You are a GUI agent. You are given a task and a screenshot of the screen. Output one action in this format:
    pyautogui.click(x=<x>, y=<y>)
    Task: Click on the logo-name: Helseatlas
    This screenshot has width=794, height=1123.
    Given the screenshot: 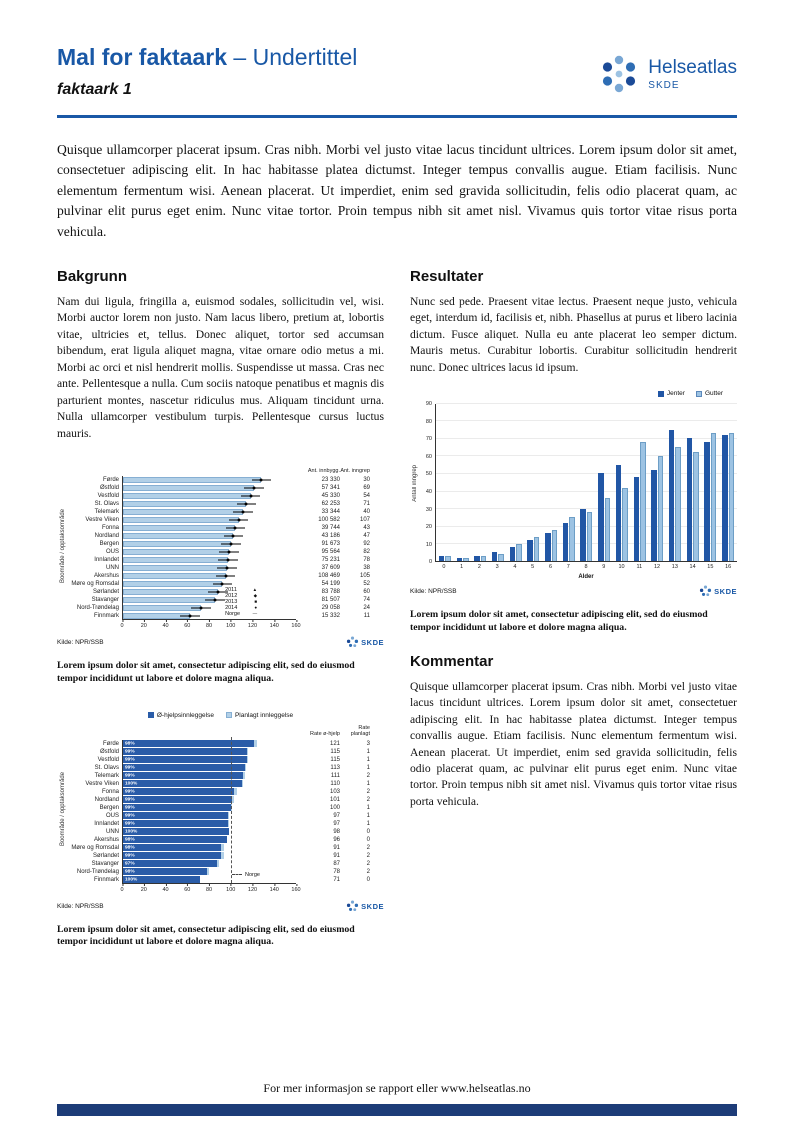 What is the action you would take?
    pyautogui.click(x=692, y=67)
    